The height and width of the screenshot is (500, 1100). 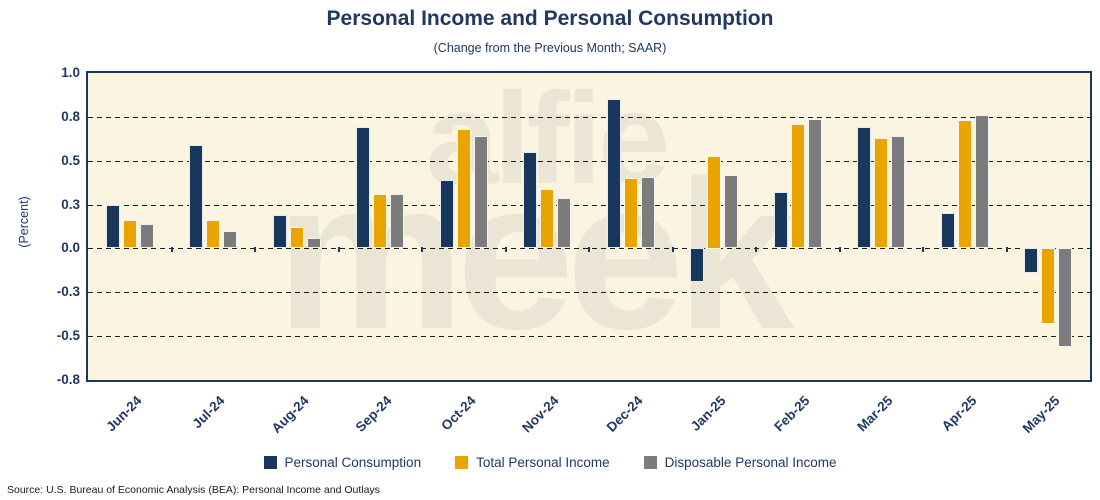 I want to click on y-tick-label: -0.3, so click(x=68, y=292).